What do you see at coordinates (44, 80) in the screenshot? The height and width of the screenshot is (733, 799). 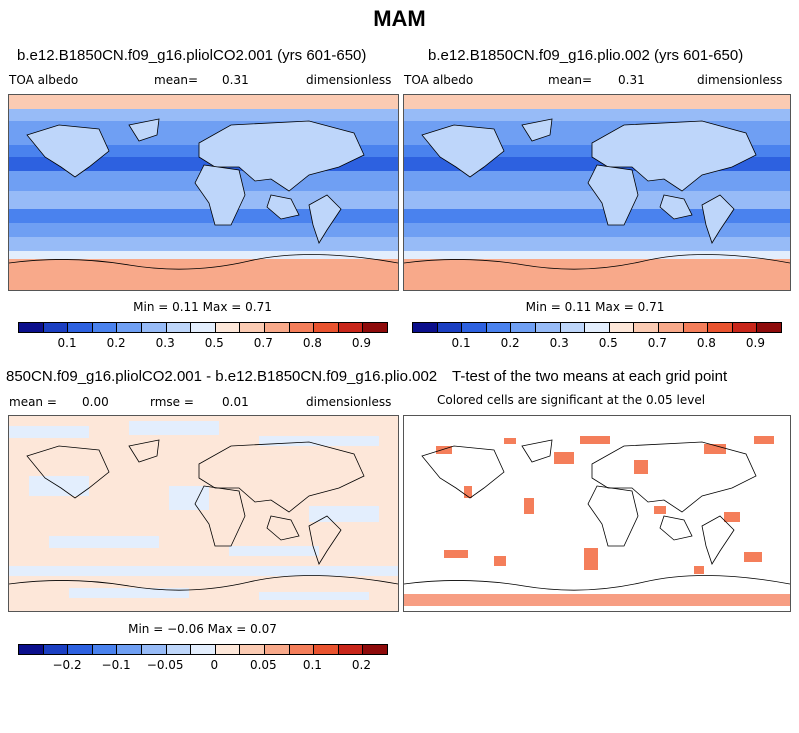 I see `panel1-variable-label: TOA albedo` at bounding box center [44, 80].